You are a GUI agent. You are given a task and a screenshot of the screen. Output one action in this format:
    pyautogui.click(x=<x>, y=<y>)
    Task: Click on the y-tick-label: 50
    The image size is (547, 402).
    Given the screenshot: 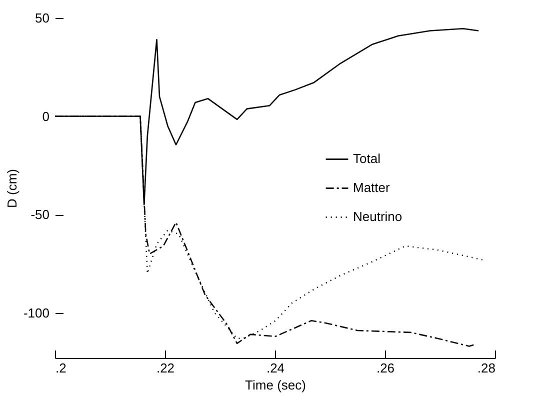 What is the action you would take?
    pyautogui.click(x=42, y=18)
    